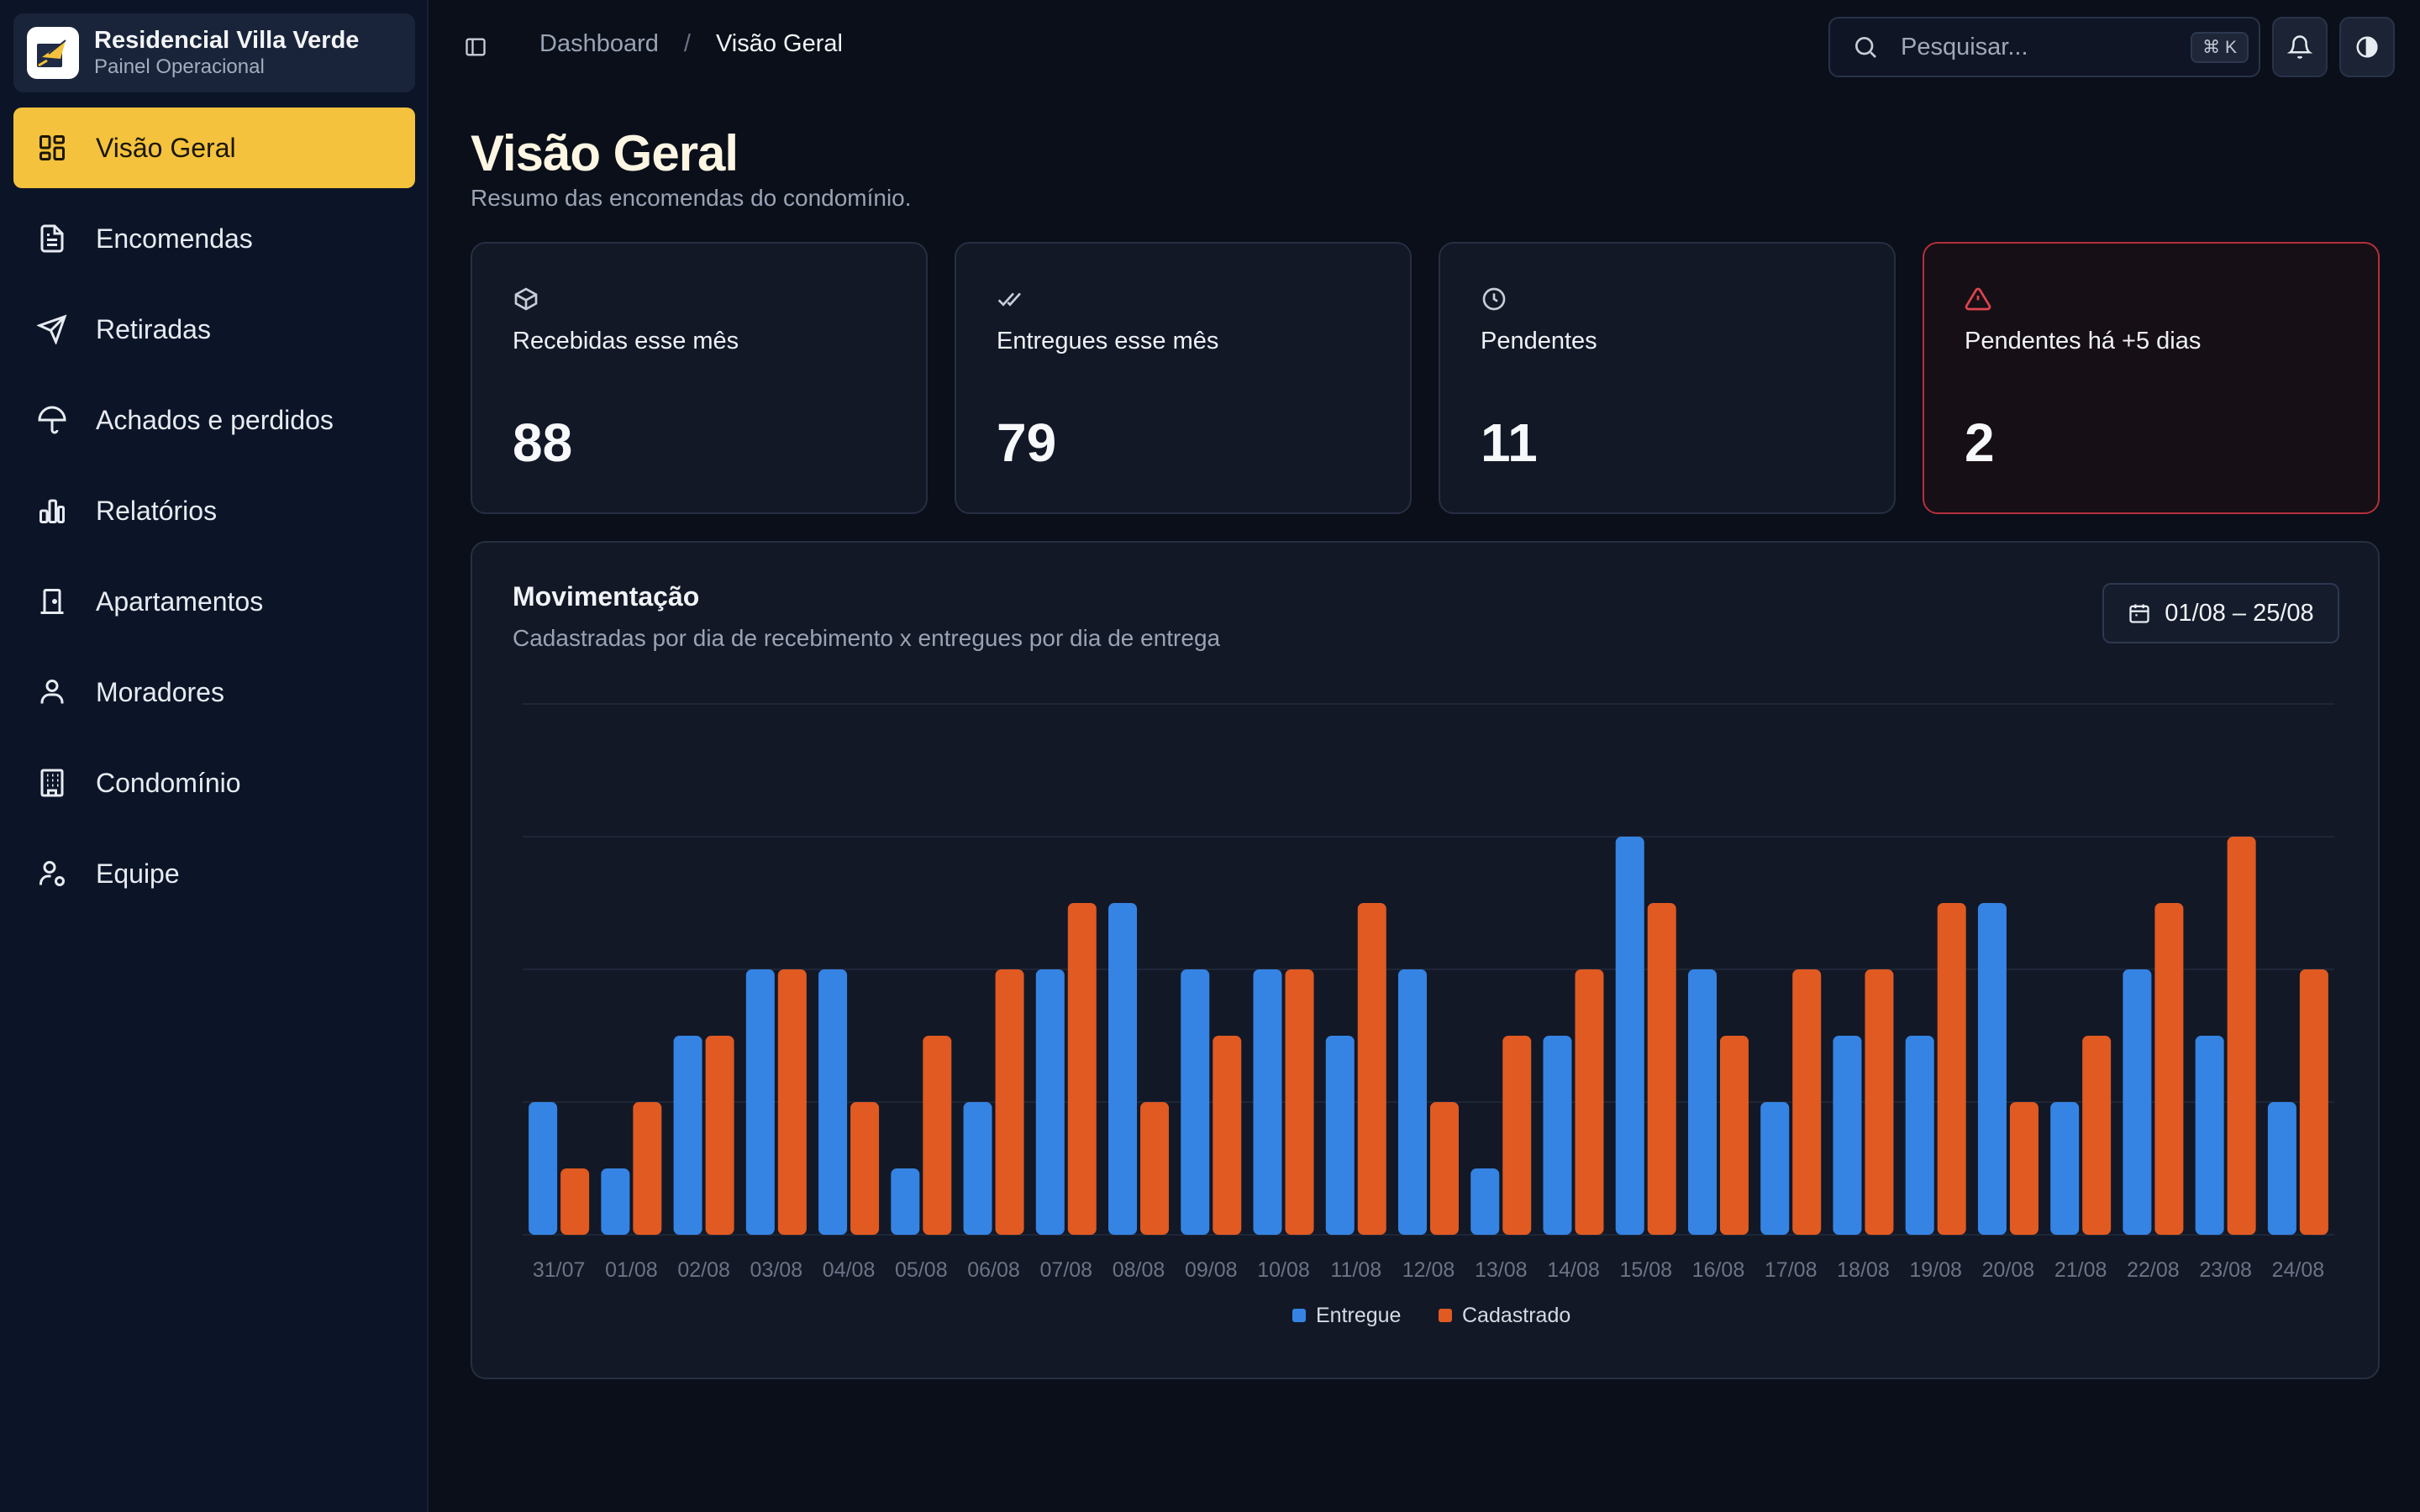 This screenshot has height=1512, width=2420. Describe the element at coordinates (214, 329) in the screenshot. I see `sidebar-item-retiradas: Retiradas` at that location.